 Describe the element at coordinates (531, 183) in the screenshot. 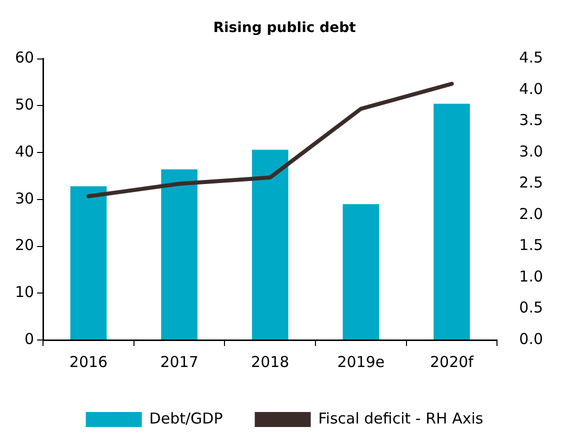

I see `y2-tick-label: 2.5` at that location.